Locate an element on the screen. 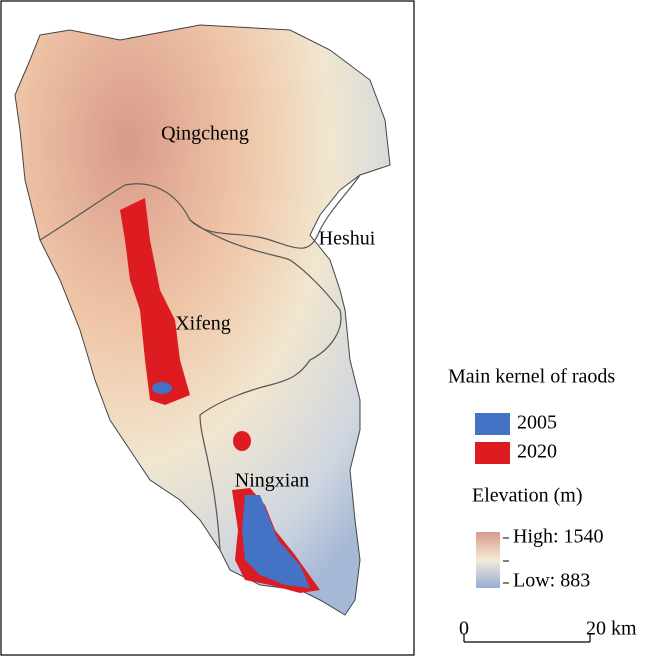 The image size is (650, 659). legend-label: 2005 is located at coordinates (537, 423).